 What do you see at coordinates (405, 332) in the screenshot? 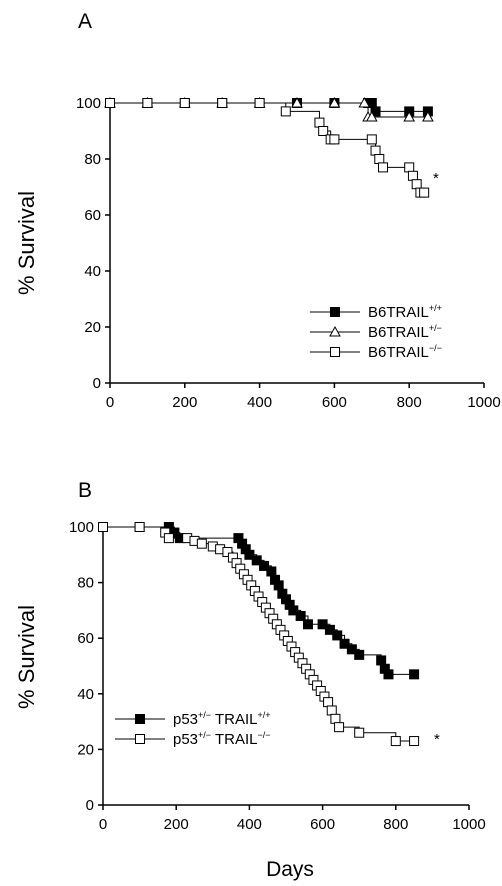
I see `legend-label: B6TRAIL+/−` at bounding box center [405, 332].